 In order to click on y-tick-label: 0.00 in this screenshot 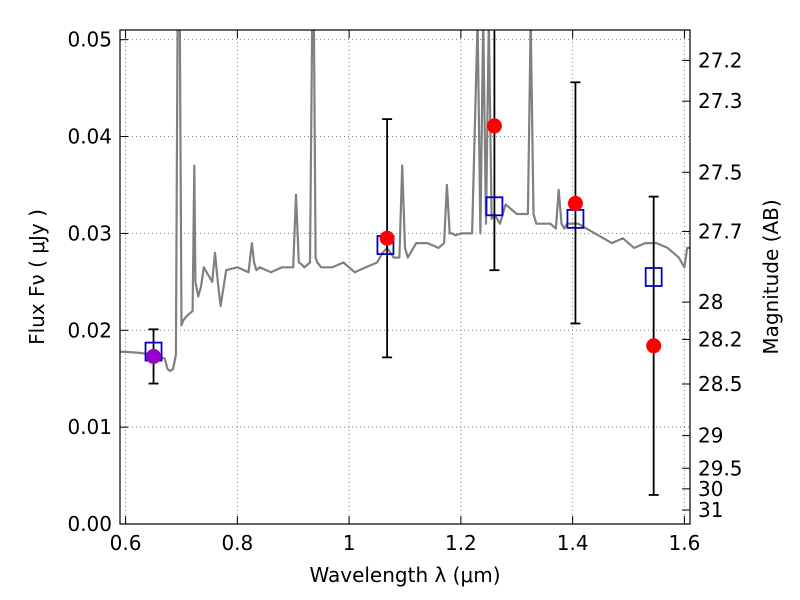, I will do `click(89, 524)`.